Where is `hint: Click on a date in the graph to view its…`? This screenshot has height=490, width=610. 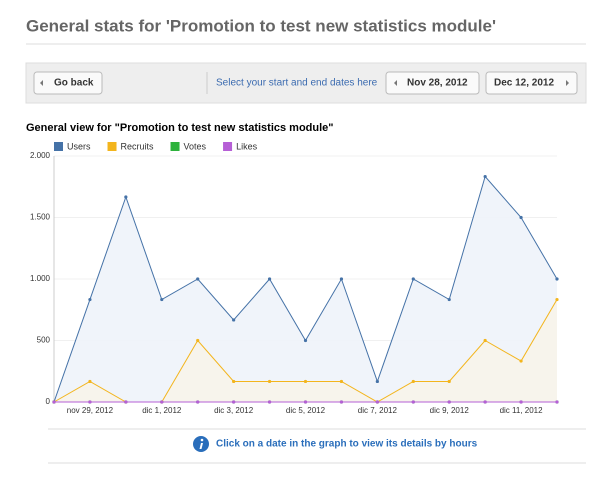
hint: Click on a date in the graph to view its… is located at coordinates (347, 444).